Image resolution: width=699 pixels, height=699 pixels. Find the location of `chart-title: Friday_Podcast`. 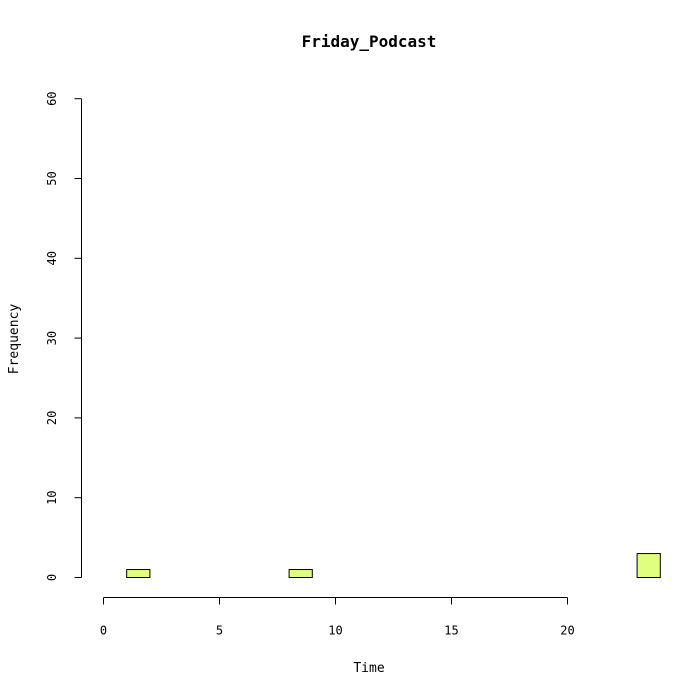

chart-title: Friday_Podcast is located at coordinates (369, 41).